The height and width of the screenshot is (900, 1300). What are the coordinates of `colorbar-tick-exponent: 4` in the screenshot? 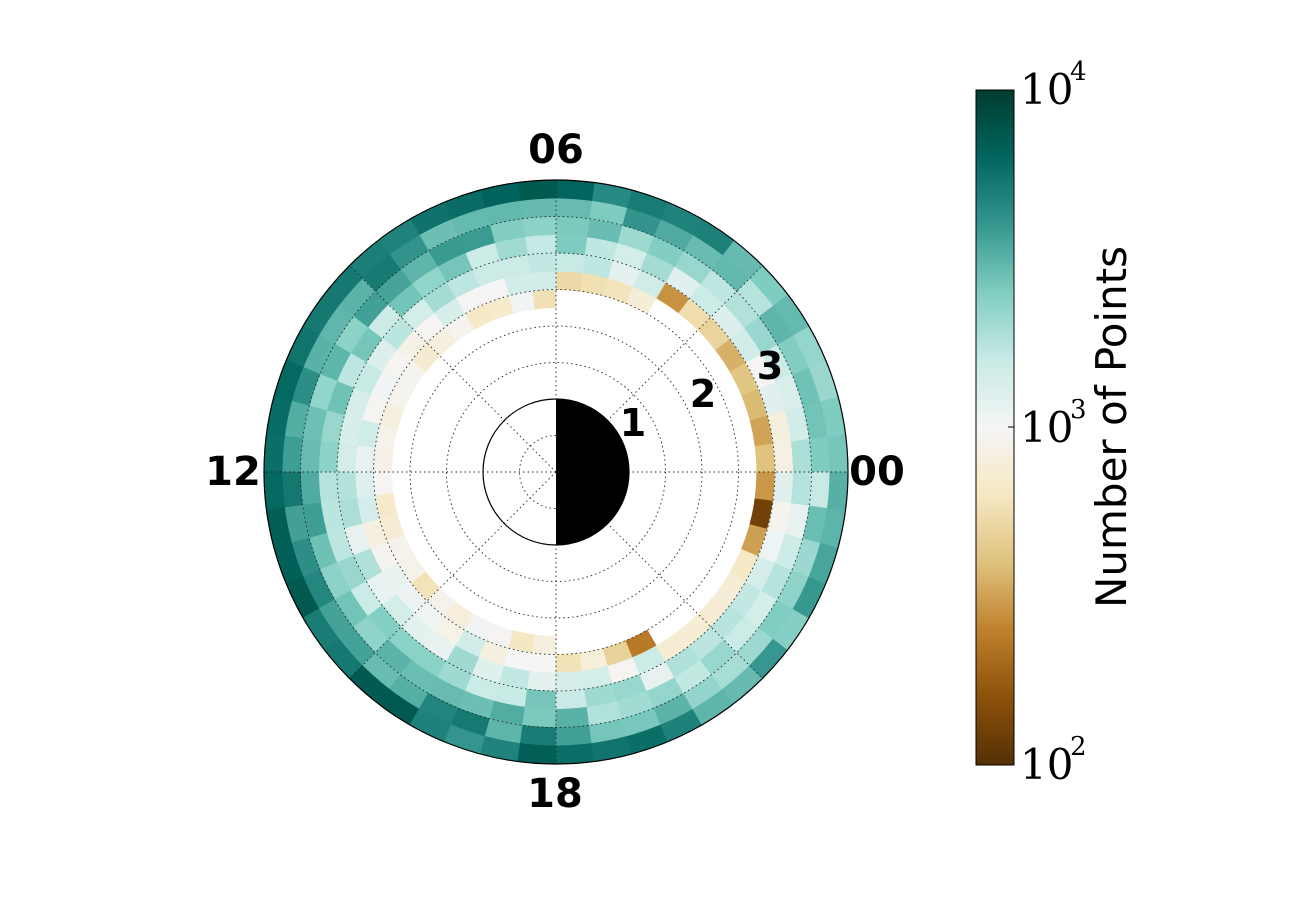 It's located at (1078, 72).